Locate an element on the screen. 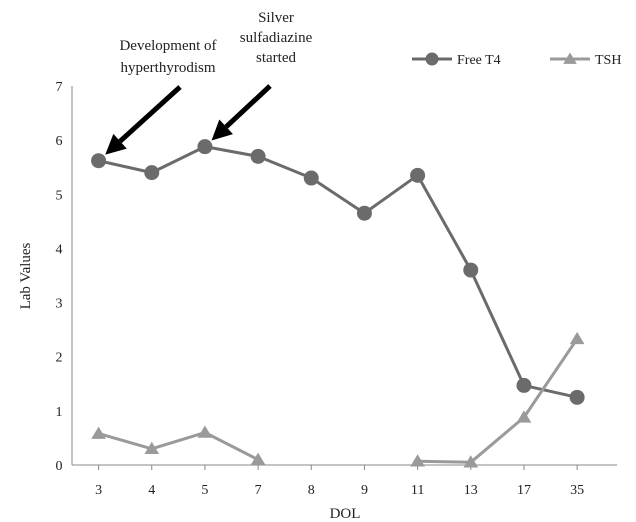  x-tick-label: 13 is located at coordinates (471, 490).